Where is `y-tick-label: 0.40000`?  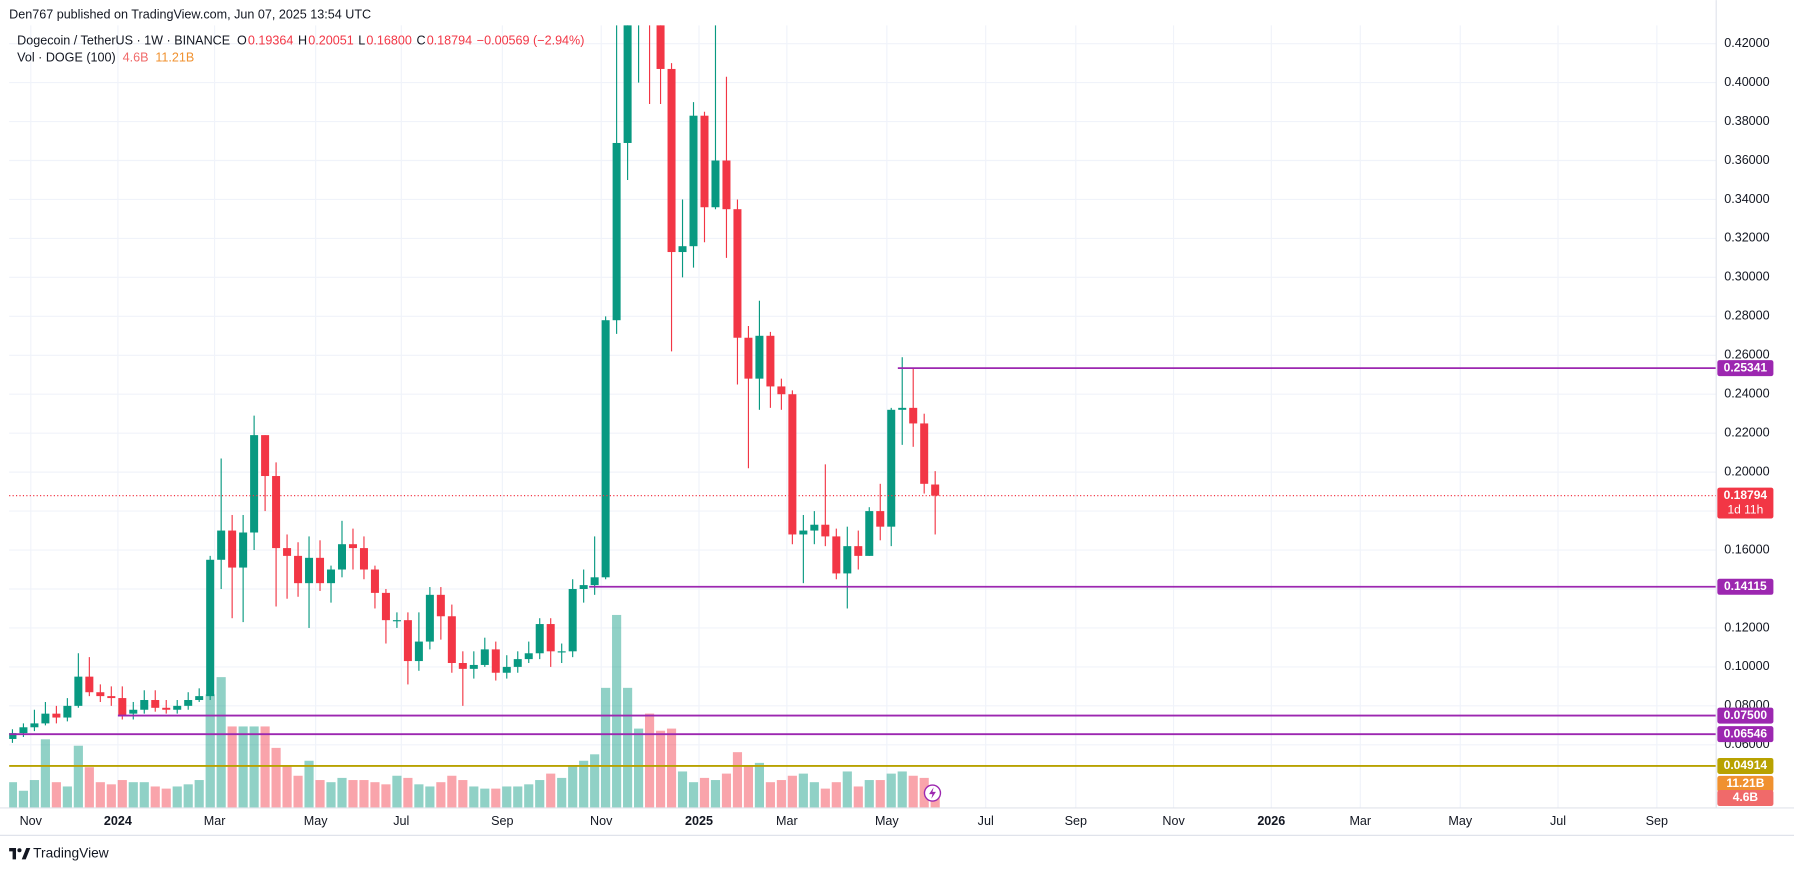
y-tick-label: 0.40000 is located at coordinates (1746, 82).